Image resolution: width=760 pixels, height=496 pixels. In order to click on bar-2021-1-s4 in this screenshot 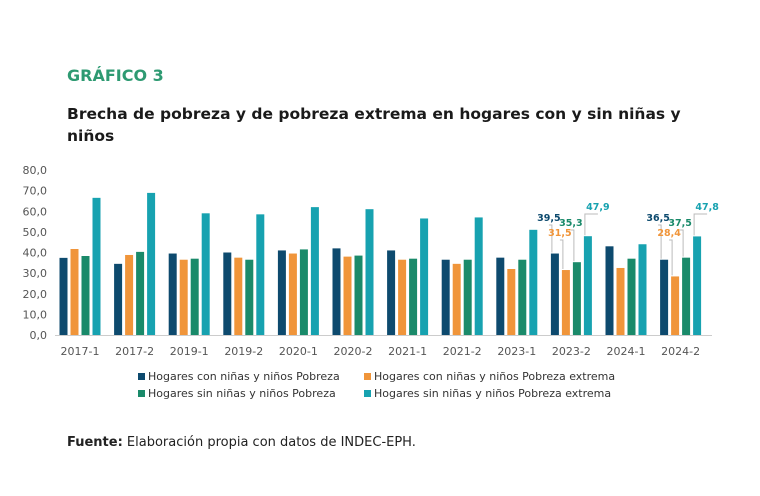, I will do `click(424, 276)`.